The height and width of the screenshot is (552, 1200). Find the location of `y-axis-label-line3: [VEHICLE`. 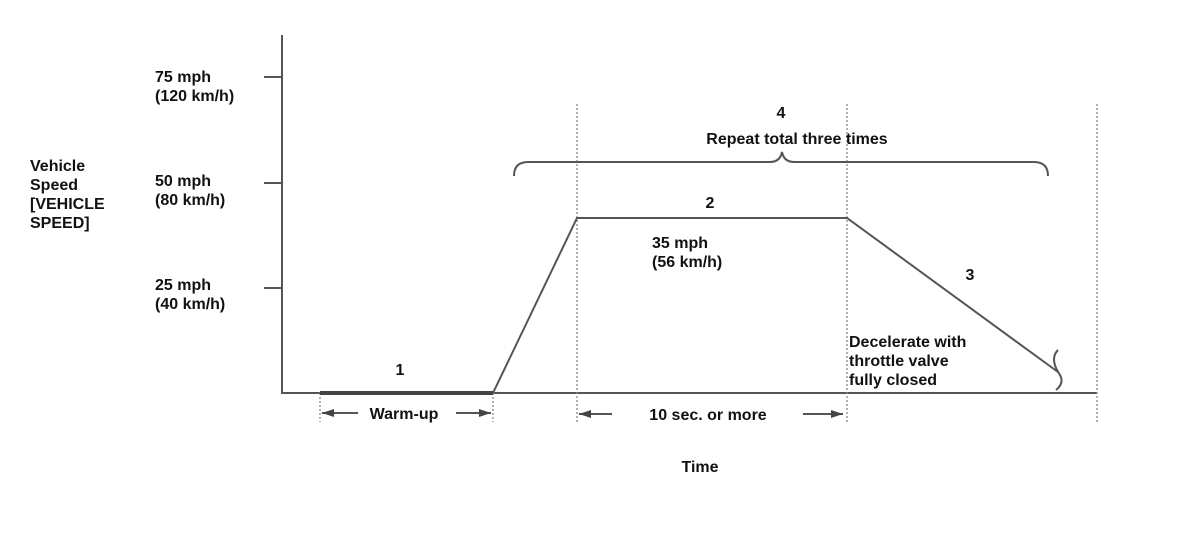

y-axis-label-line3: [VEHICLE is located at coordinates (67, 204).